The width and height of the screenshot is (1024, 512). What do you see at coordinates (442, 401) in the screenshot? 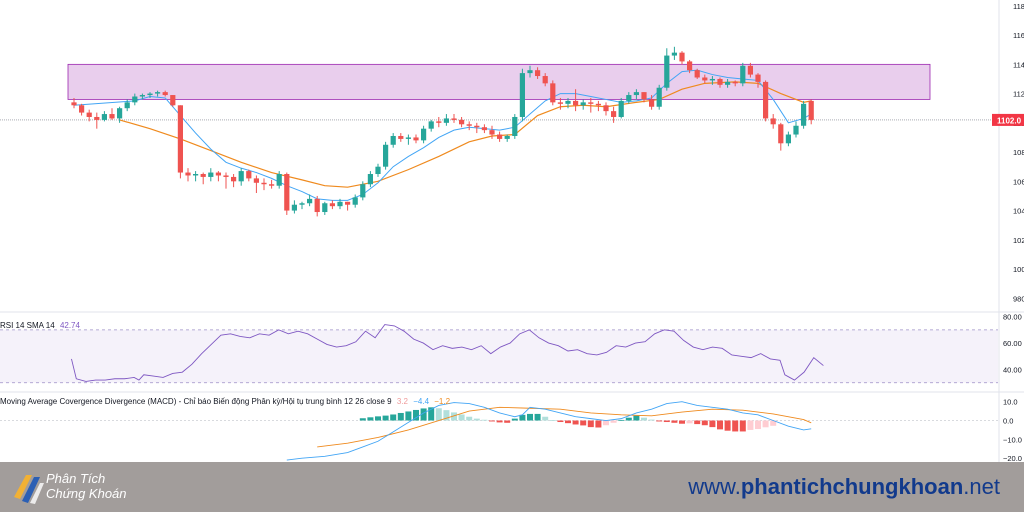
I see `macd-legend-signal-value: −1.2` at bounding box center [442, 401].